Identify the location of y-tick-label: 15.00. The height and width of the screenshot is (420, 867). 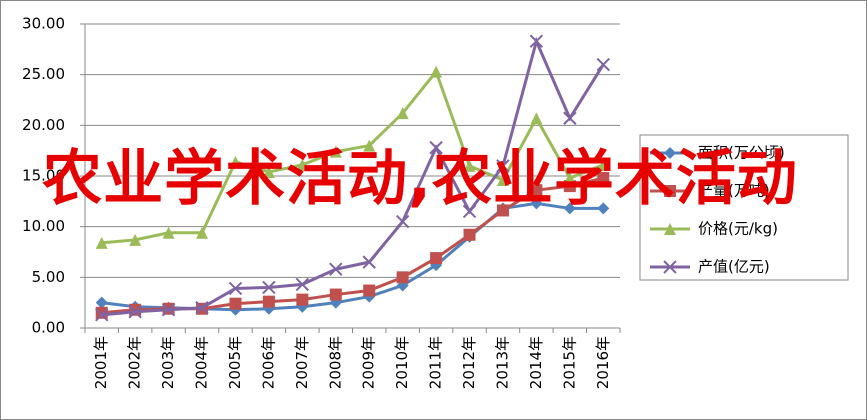
(43, 176).